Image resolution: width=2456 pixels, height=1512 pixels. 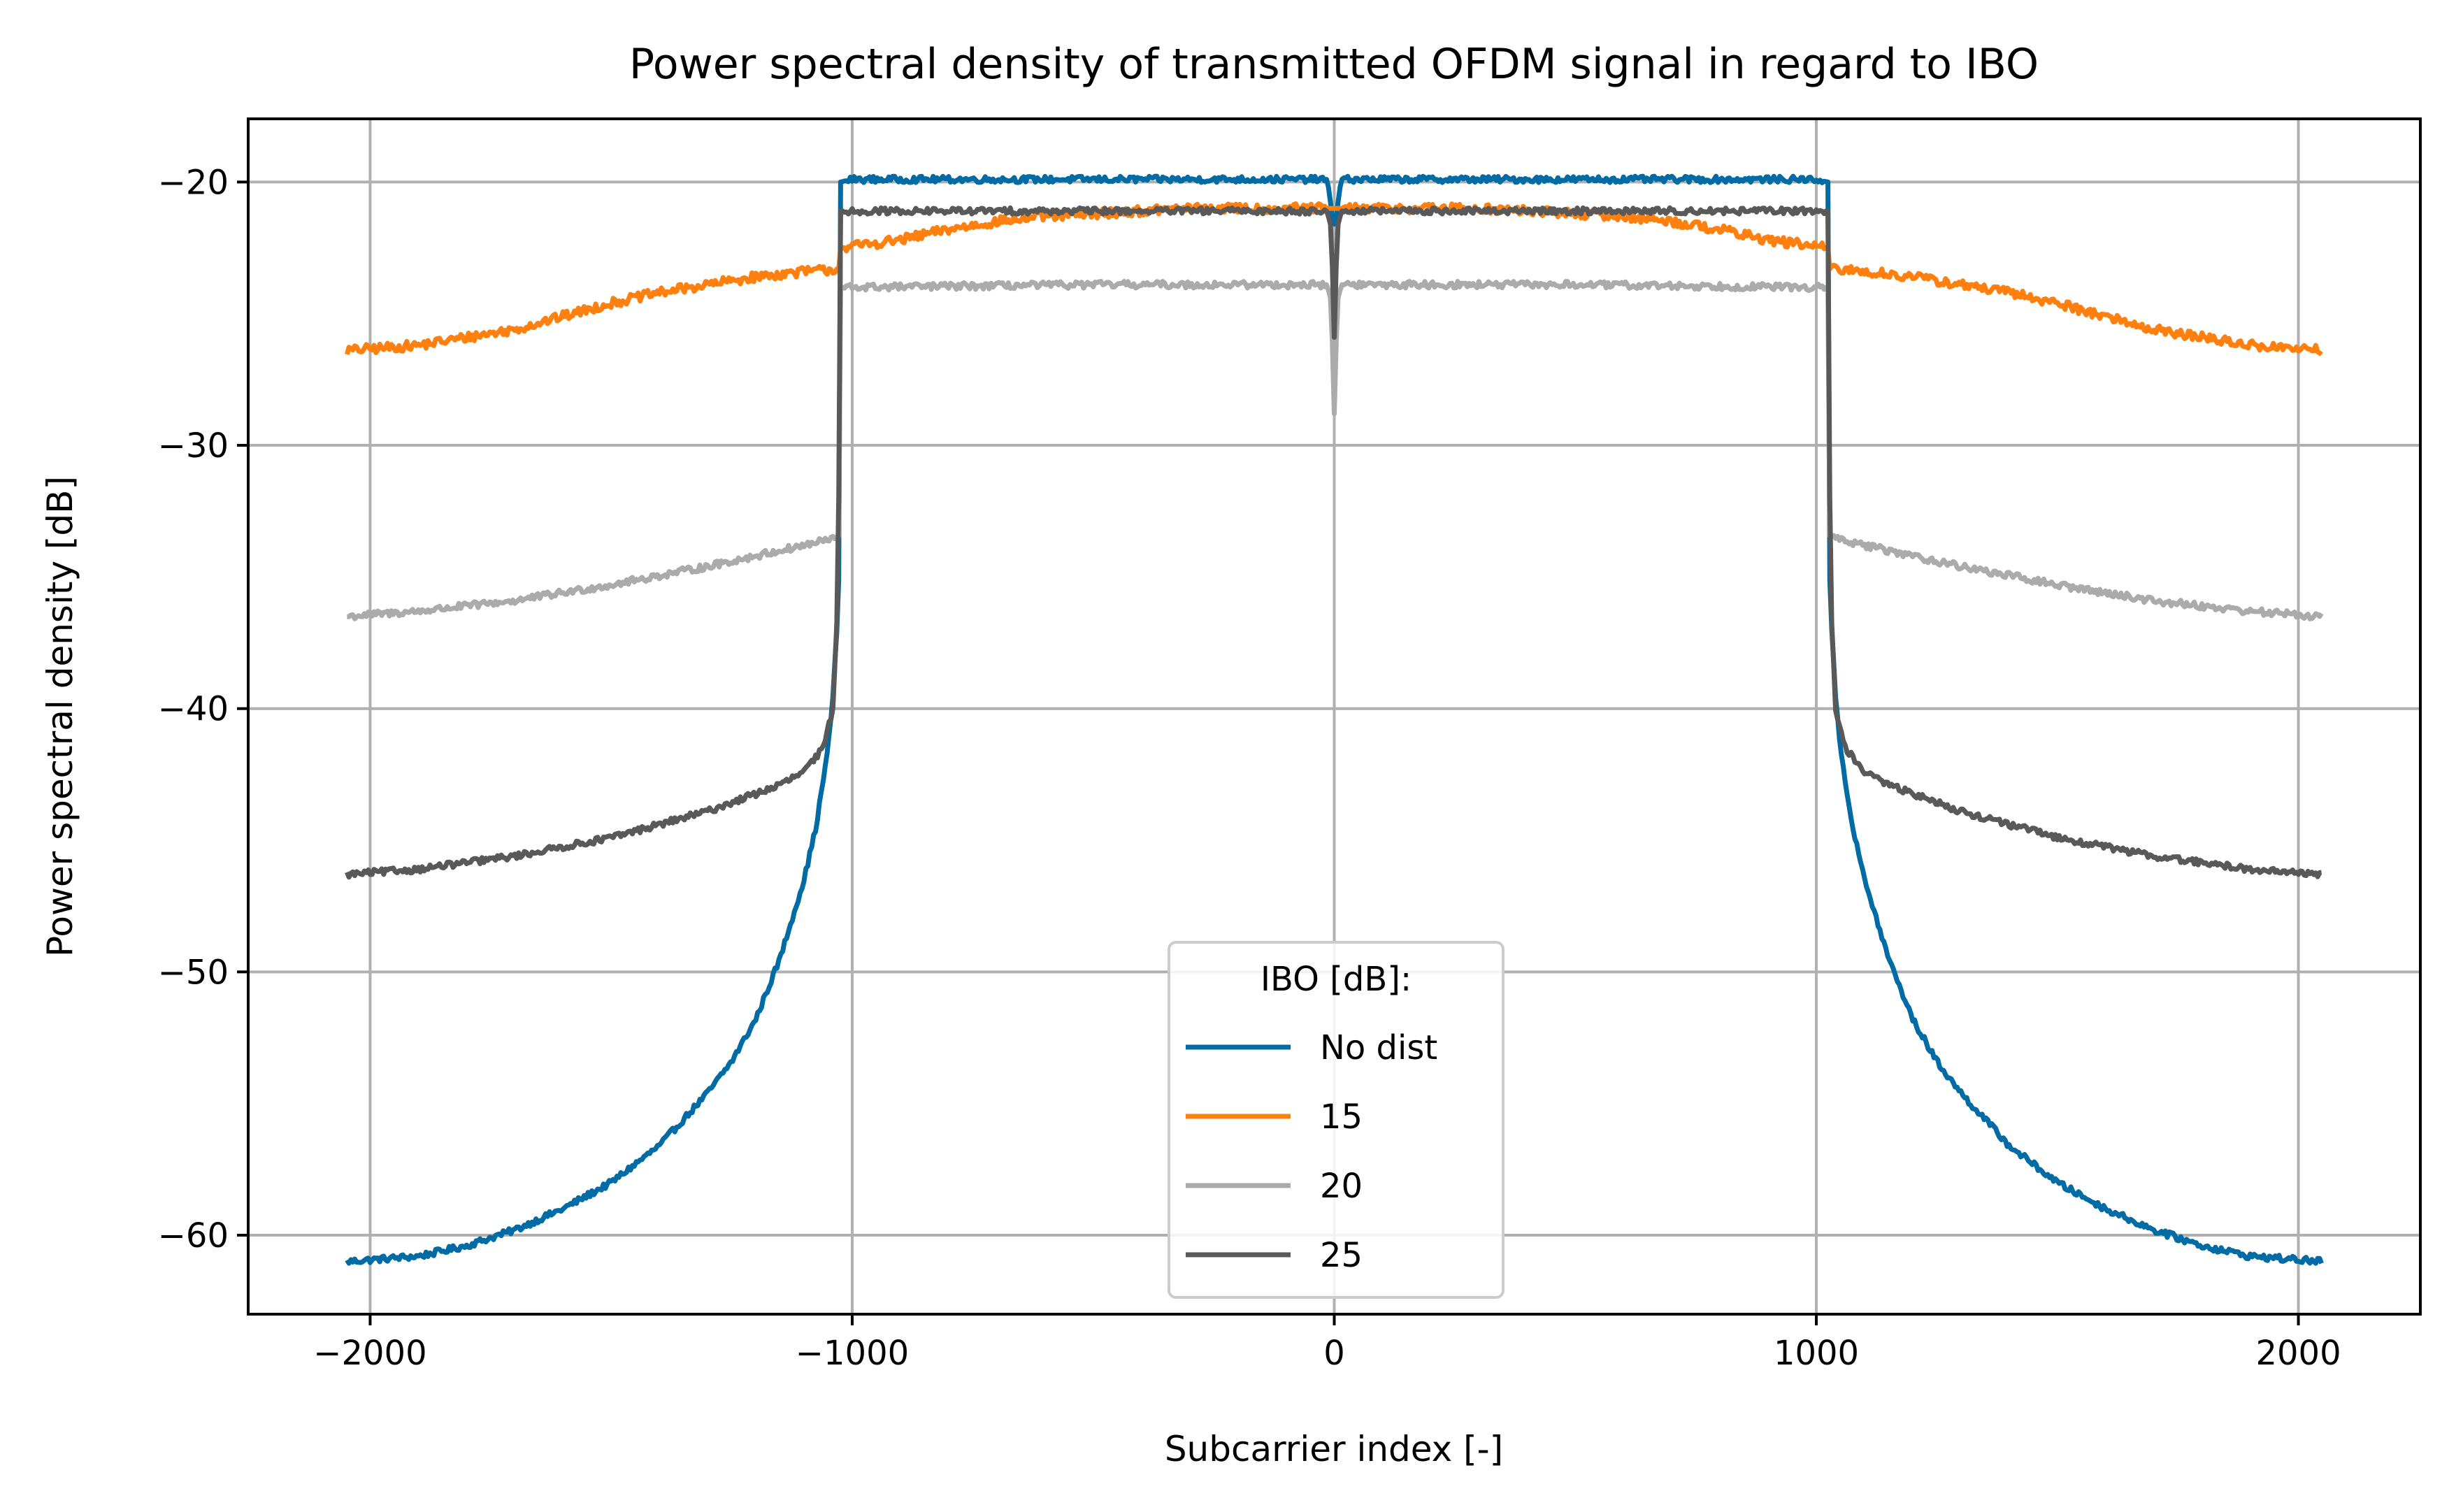 I want to click on y-tick-label: −20, so click(x=194, y=183).